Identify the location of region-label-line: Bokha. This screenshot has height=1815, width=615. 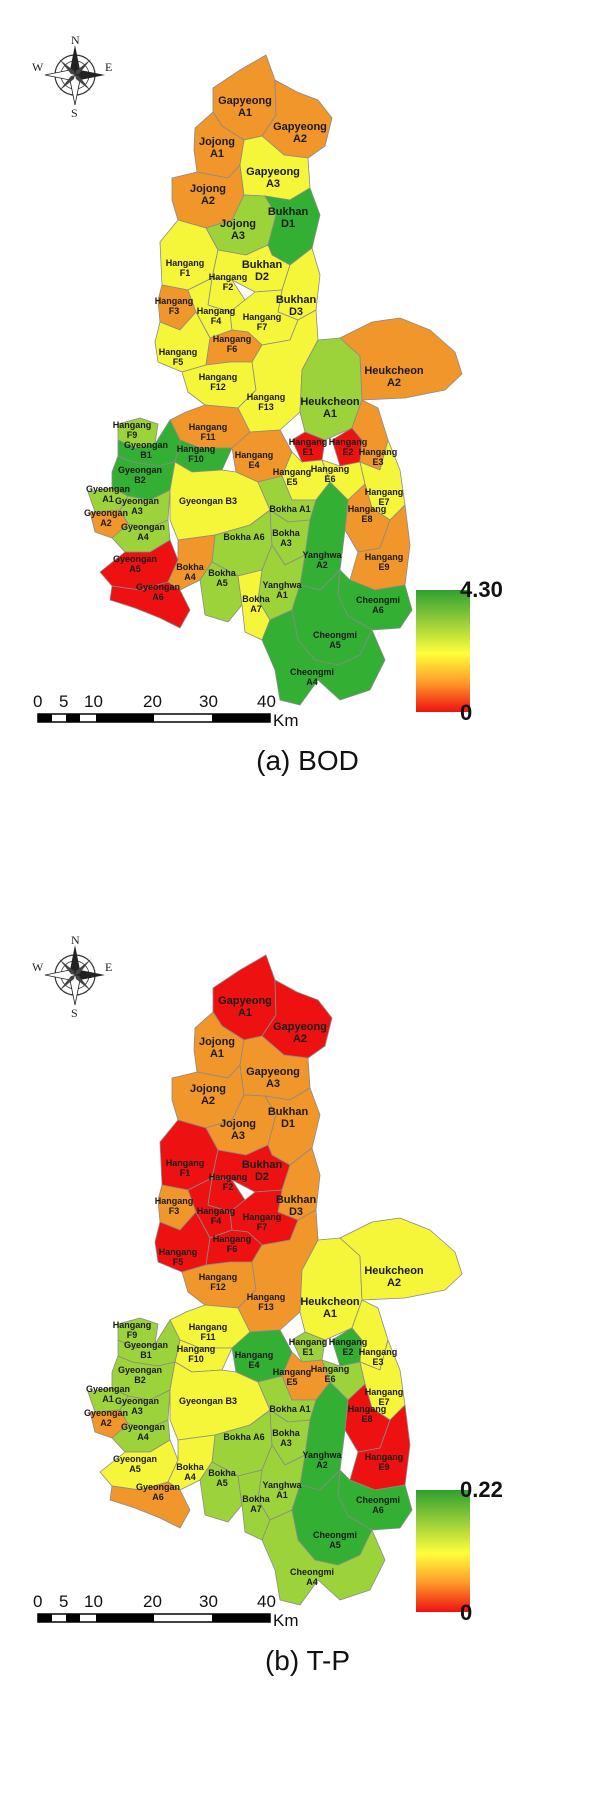
(222, 573).